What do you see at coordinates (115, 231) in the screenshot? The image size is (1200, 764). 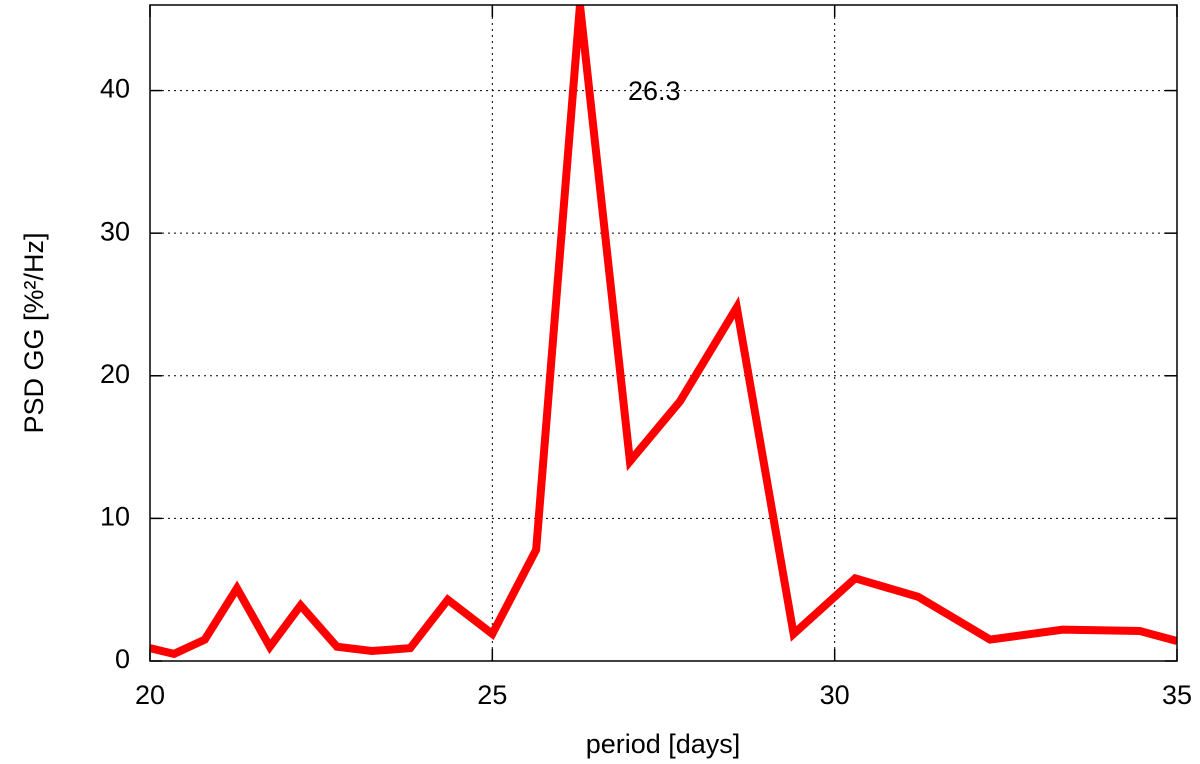 I see `y-tick-label: 30` at bounding box center [115, 231].